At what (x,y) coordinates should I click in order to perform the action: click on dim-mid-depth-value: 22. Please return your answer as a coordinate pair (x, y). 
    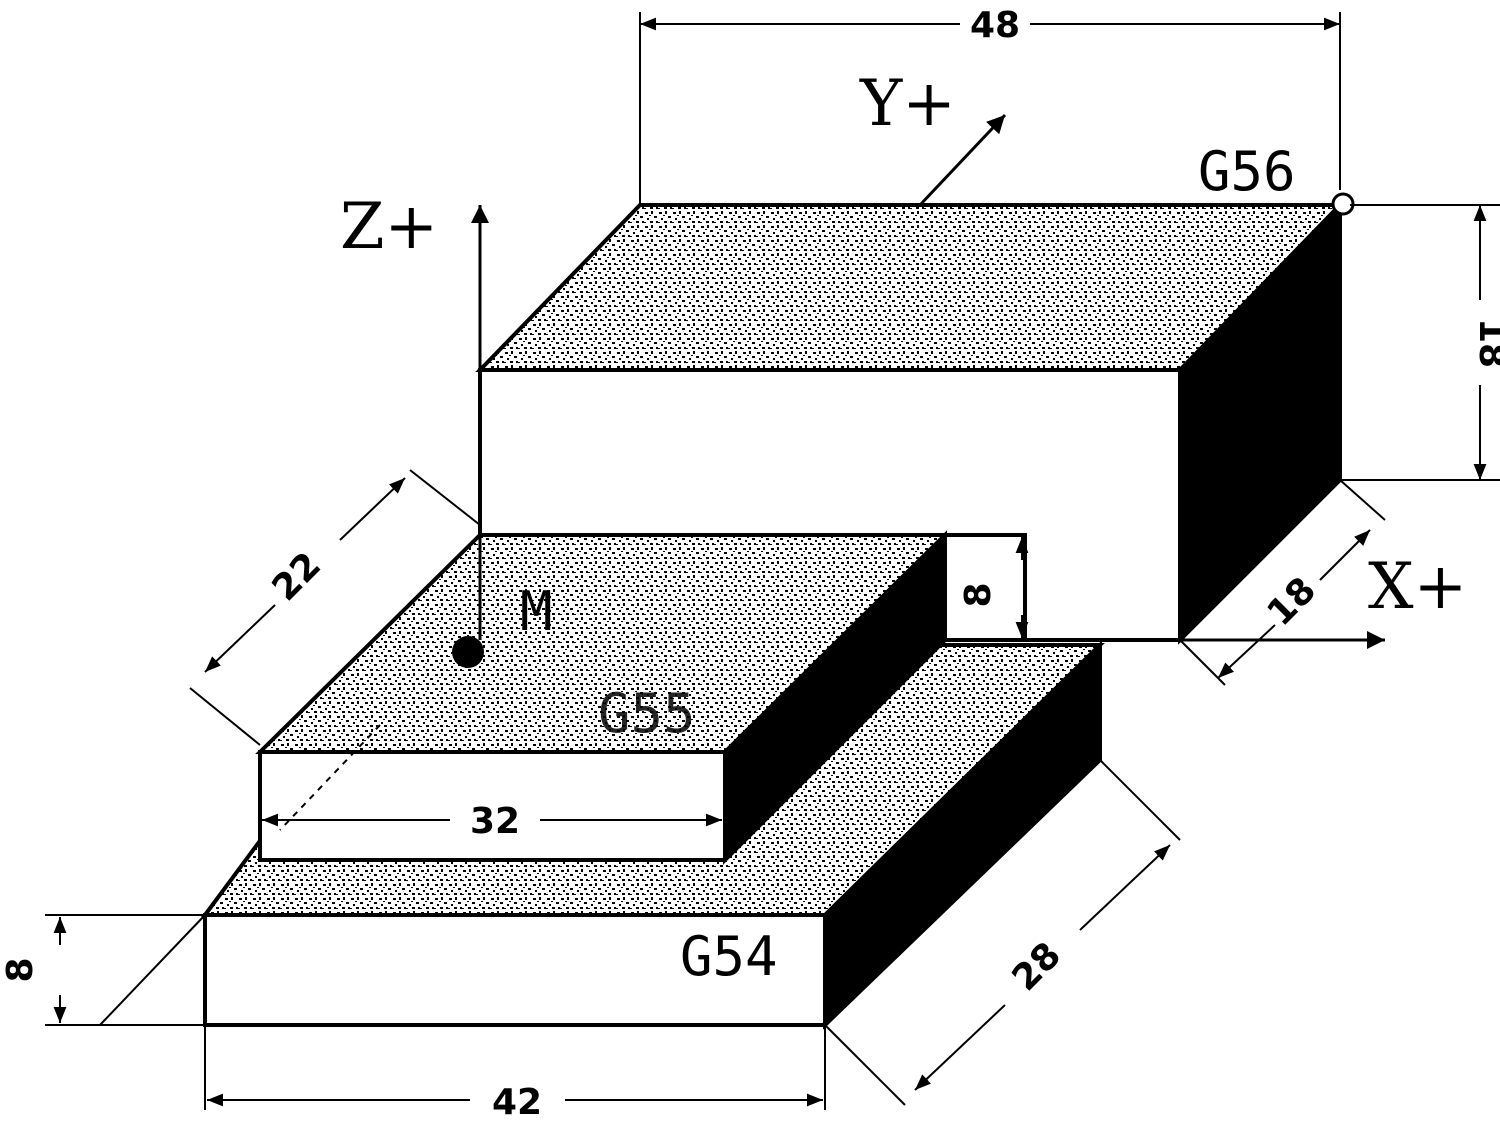
    Looking at the image, I should click on (297, 577).